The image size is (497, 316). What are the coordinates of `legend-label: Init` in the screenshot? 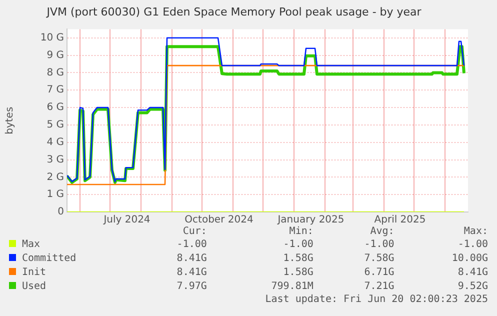 It's located at (34, 272).